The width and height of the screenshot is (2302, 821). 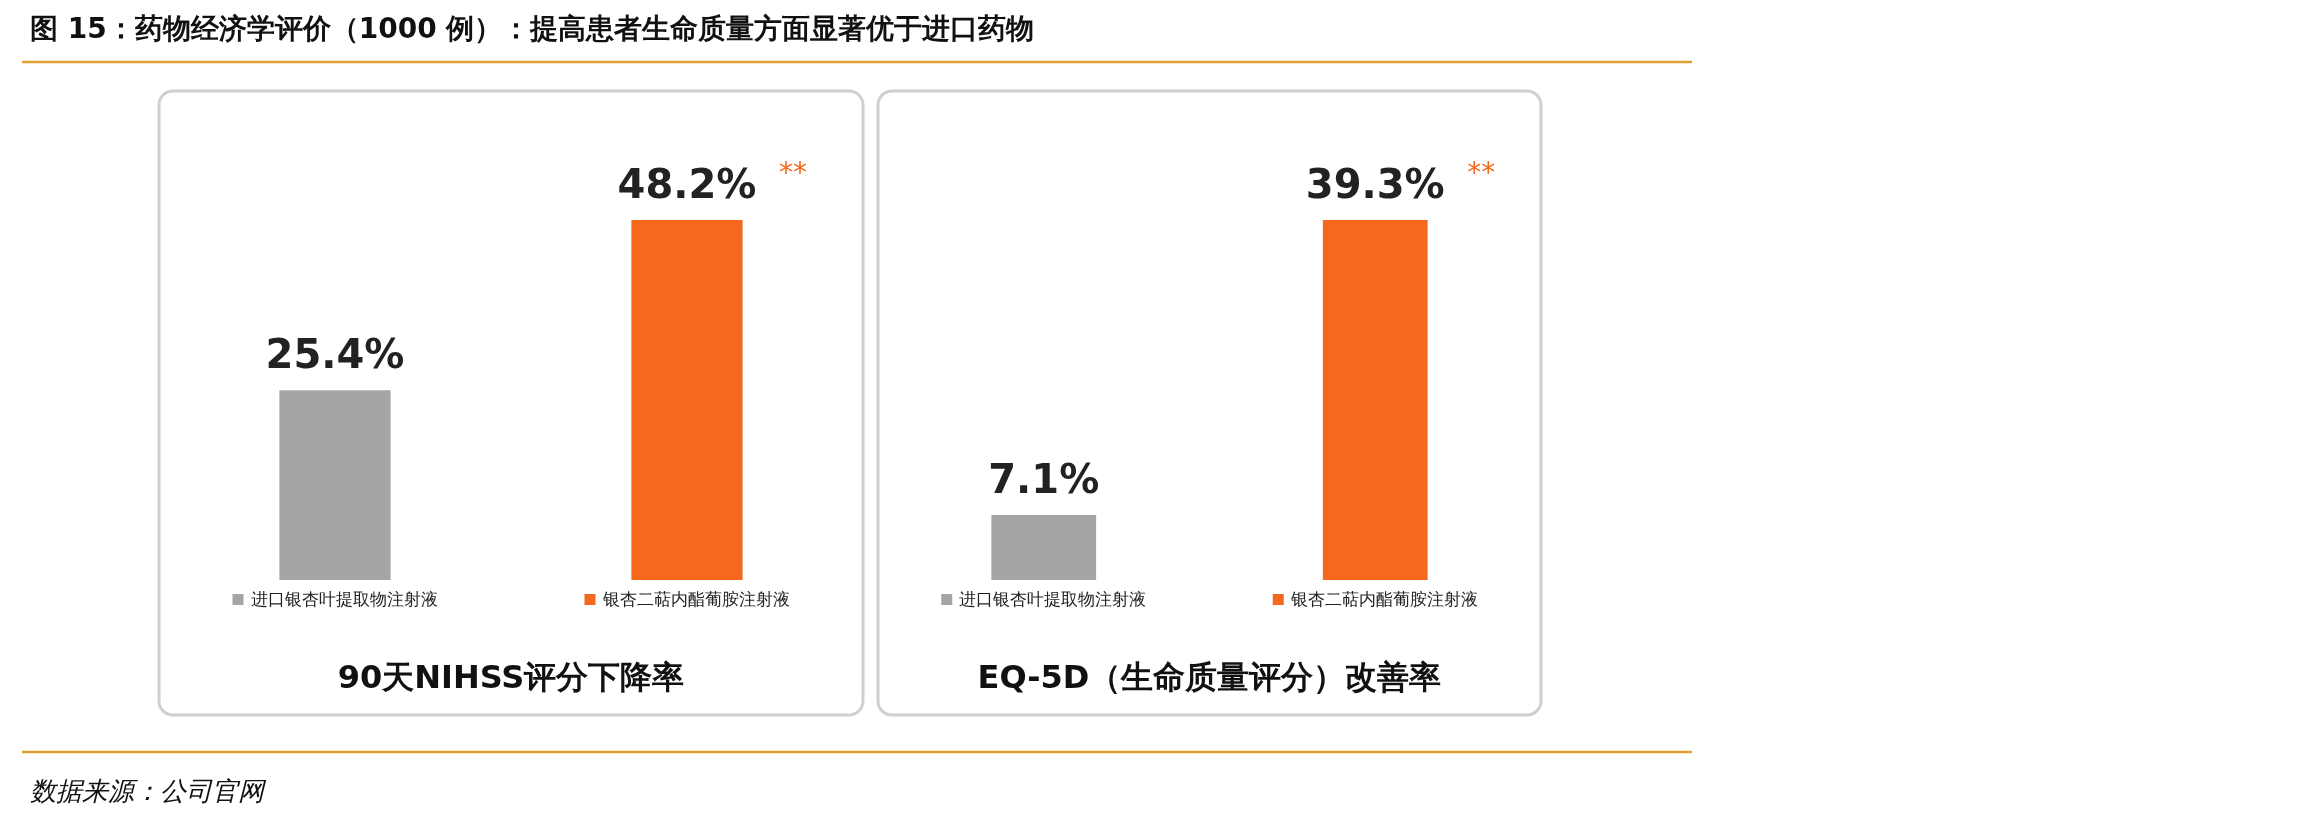 What do you see at coordinates (511, 677) in the screenshot?
I see `text: 90天NIHSS评分下降率` at bounding box center [511, 677].